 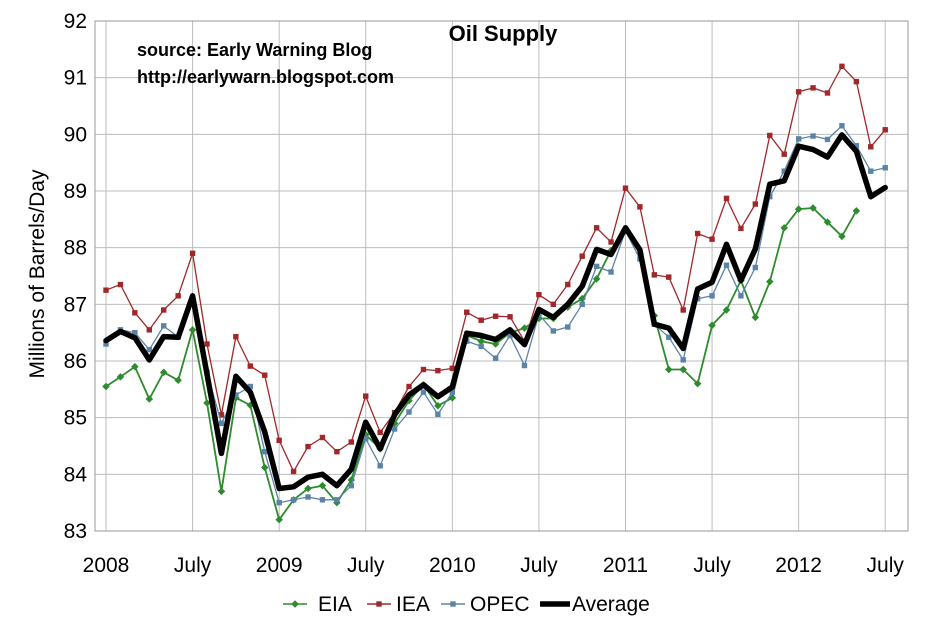 I want to click on legend-item-eia: EIA, so click(x=317, y=604).